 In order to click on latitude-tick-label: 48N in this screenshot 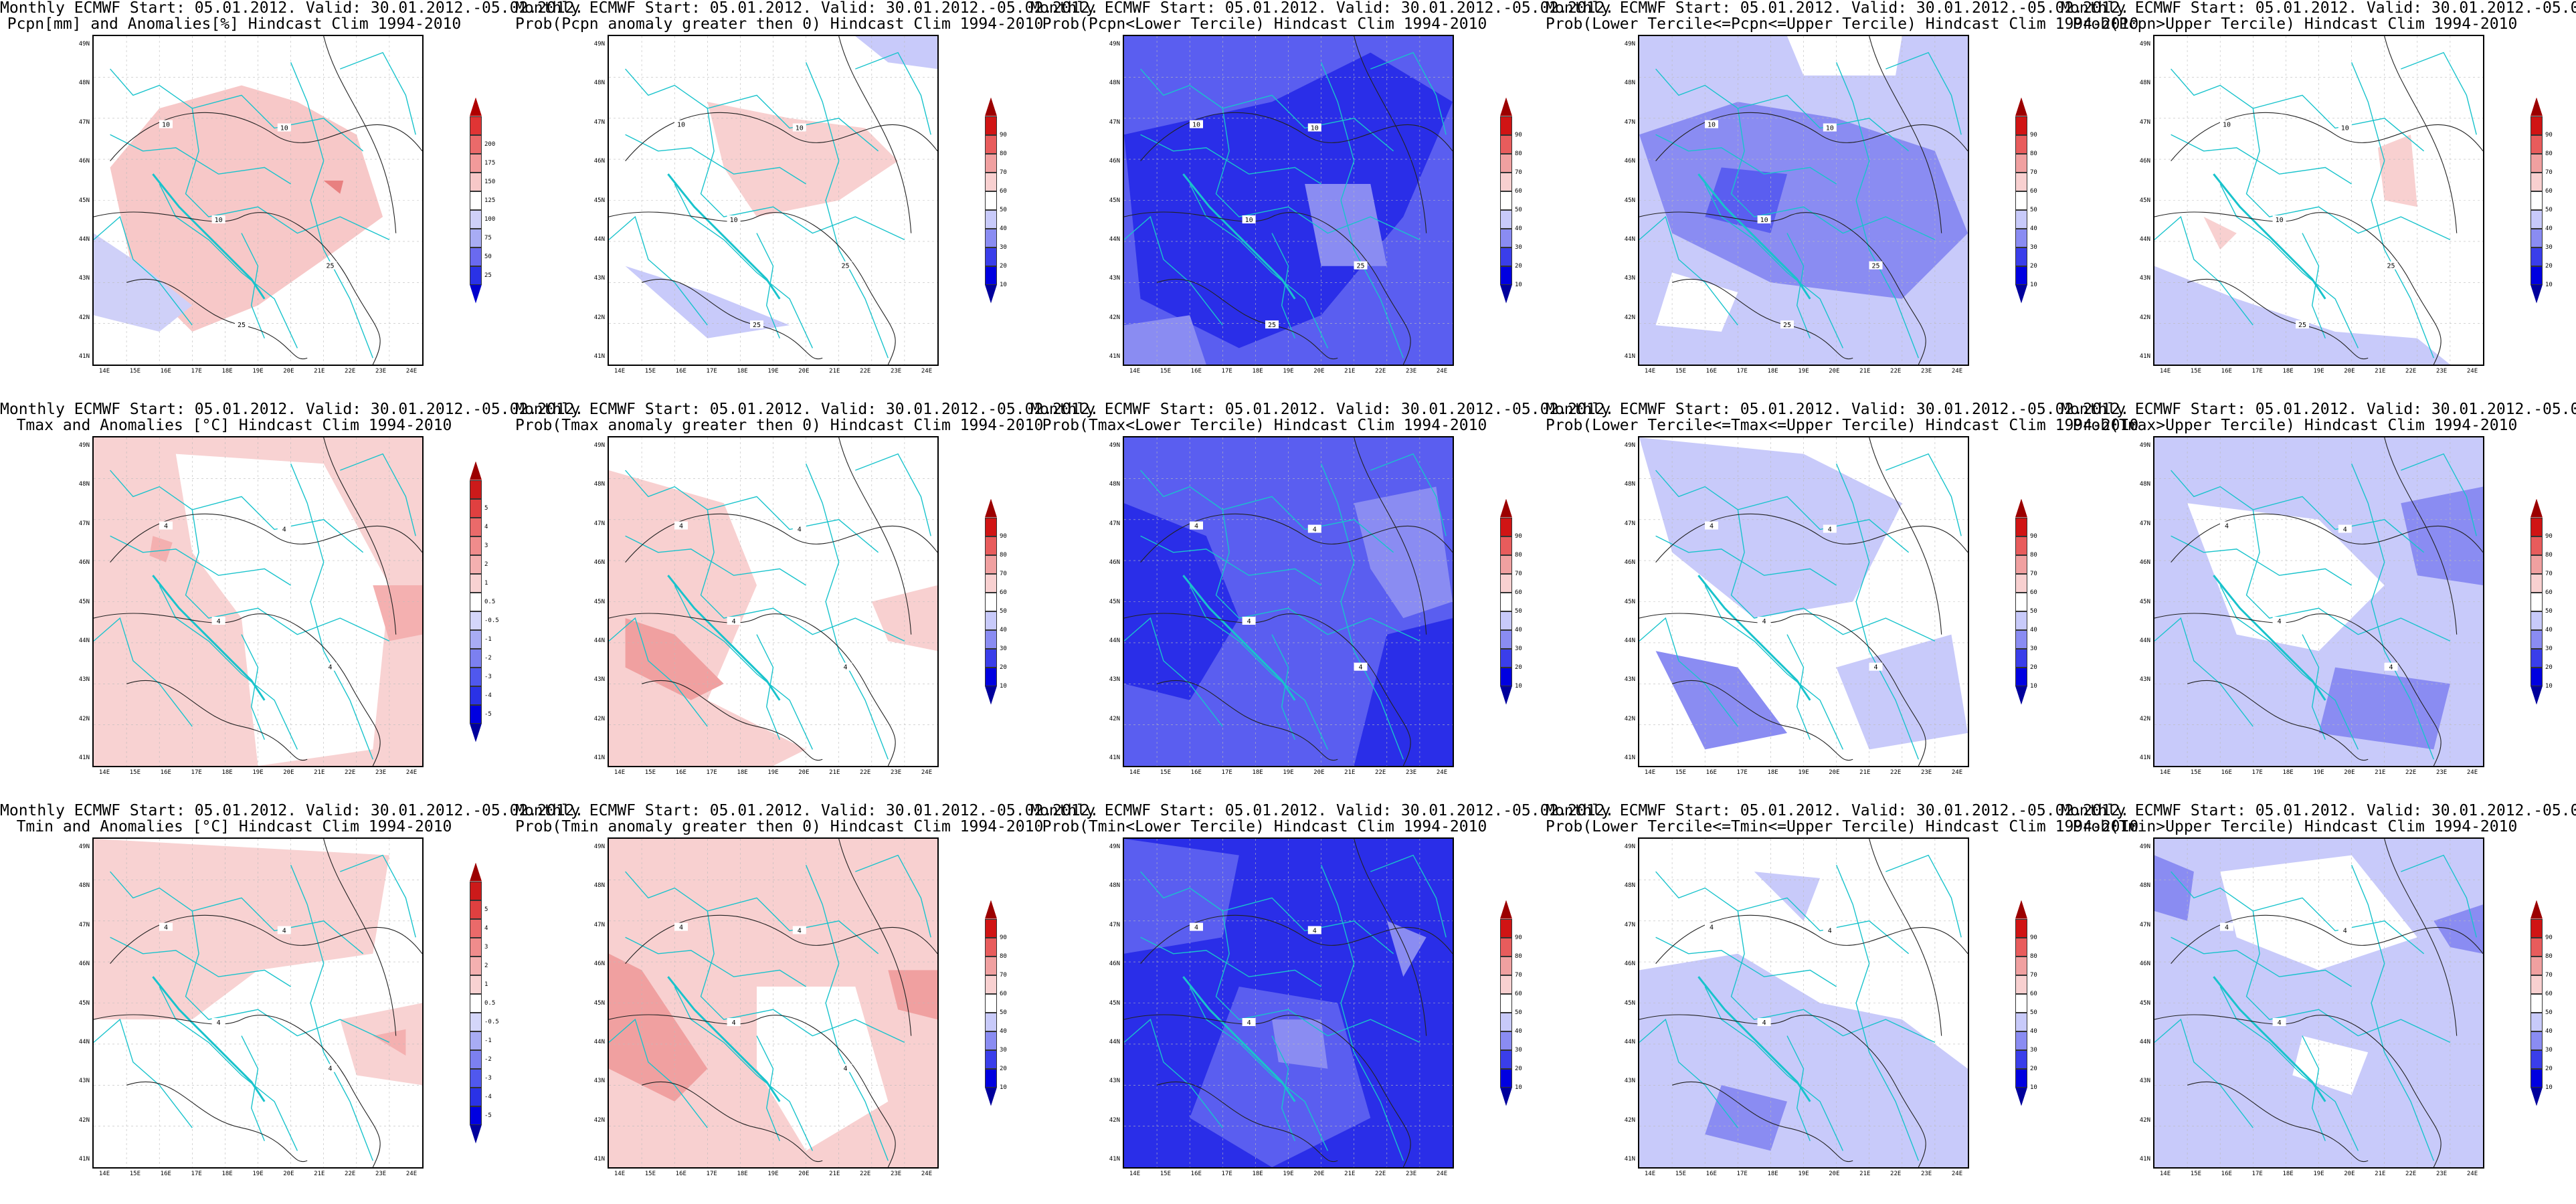, I will do `click(1629, 83)`.